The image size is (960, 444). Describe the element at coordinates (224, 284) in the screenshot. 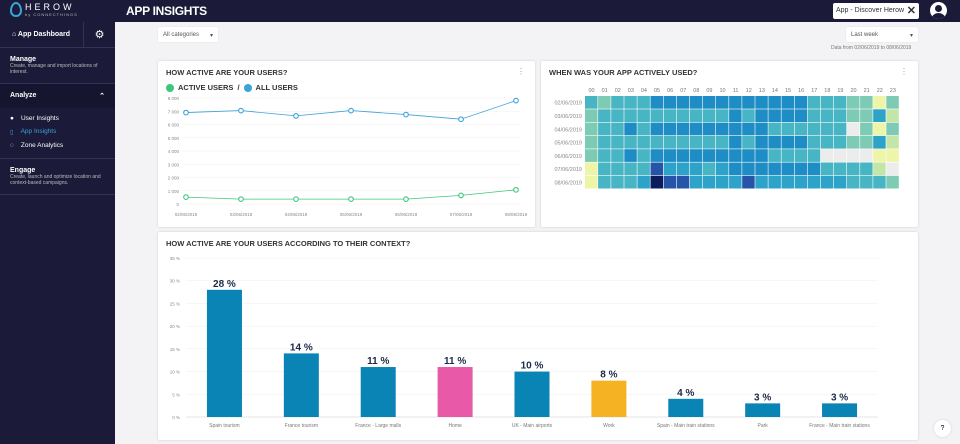

I see `bar-value-label: 28 %` at that location.